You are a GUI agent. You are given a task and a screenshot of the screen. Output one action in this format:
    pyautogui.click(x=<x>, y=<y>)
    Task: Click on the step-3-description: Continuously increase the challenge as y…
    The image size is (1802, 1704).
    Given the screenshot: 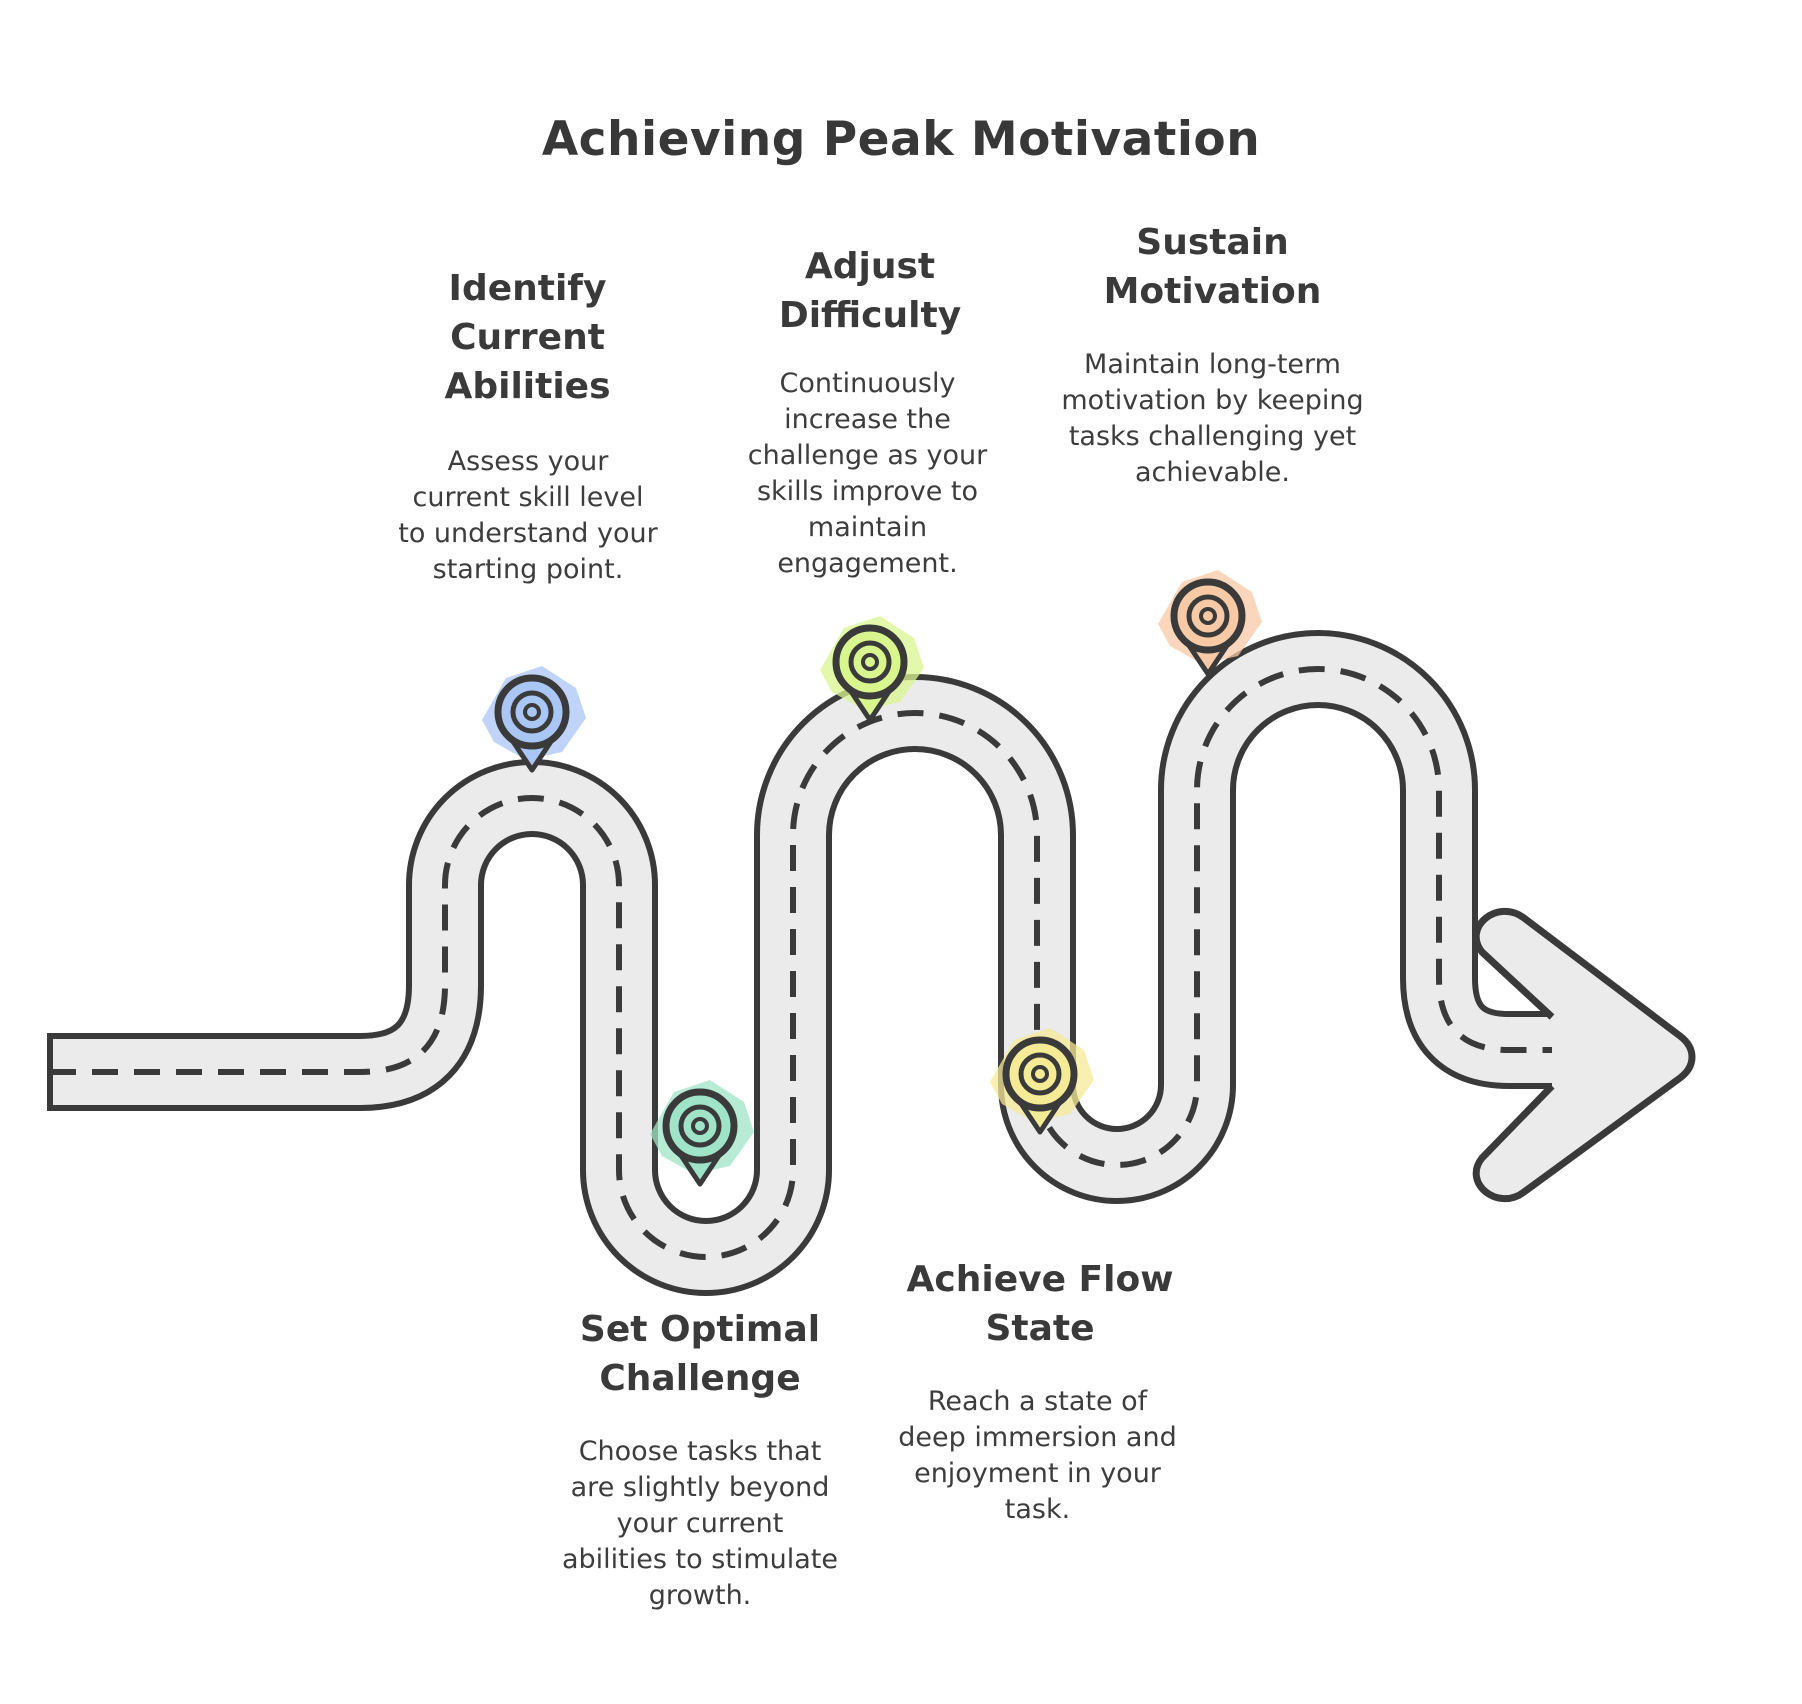 What is the action you would take?
    pyautogui.click(x=867, y=473)
    